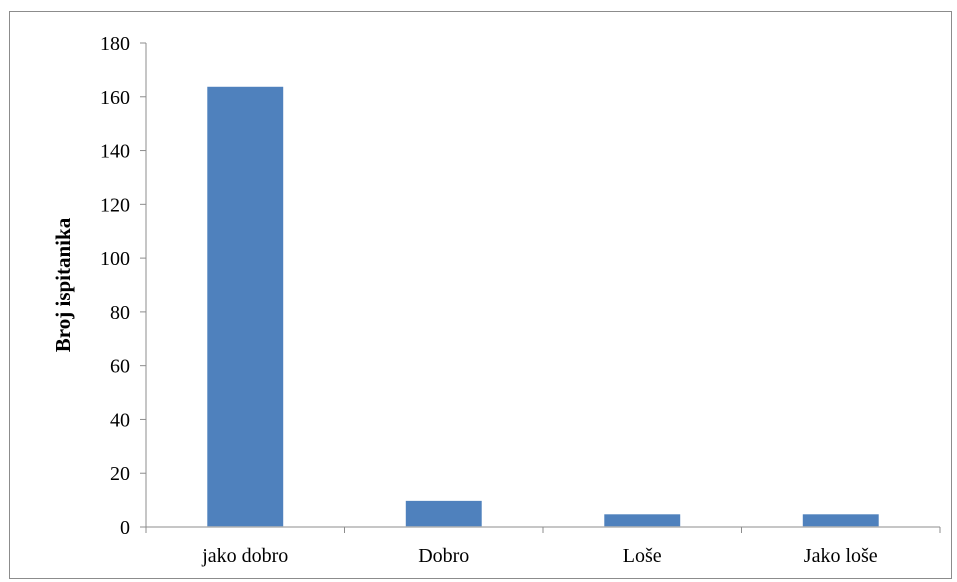  Describe the element at coordinates (120, 474) in the screenshot. I see `y-tick-label: 20` at that location.